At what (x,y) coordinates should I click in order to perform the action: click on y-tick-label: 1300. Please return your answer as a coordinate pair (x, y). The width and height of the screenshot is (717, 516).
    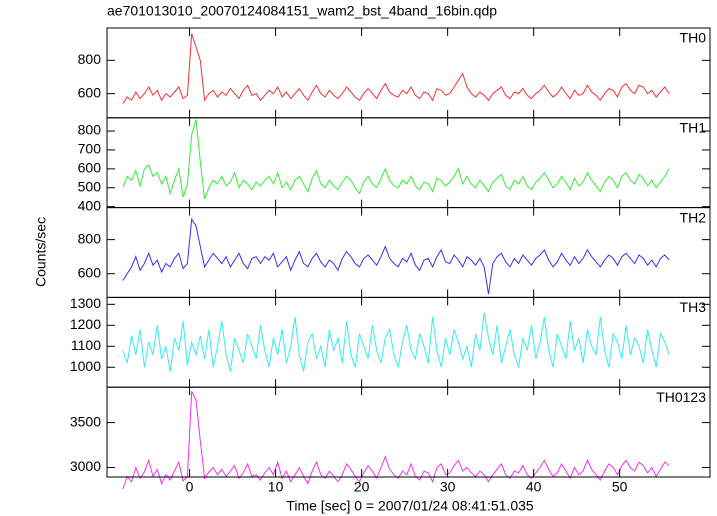
    Looking at the image, I should click on (85, 303).